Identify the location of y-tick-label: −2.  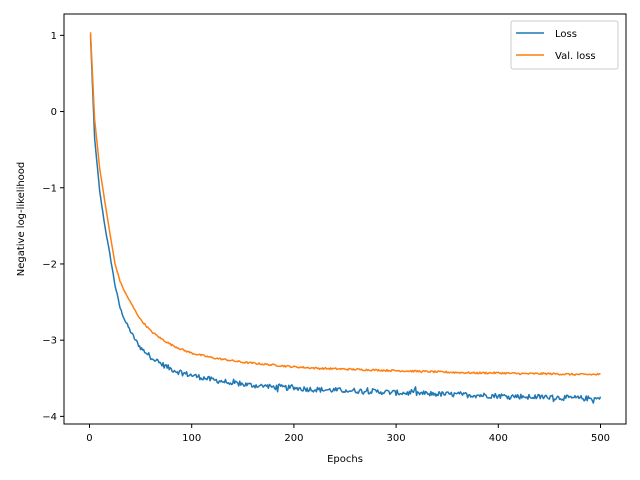
(49, 264).